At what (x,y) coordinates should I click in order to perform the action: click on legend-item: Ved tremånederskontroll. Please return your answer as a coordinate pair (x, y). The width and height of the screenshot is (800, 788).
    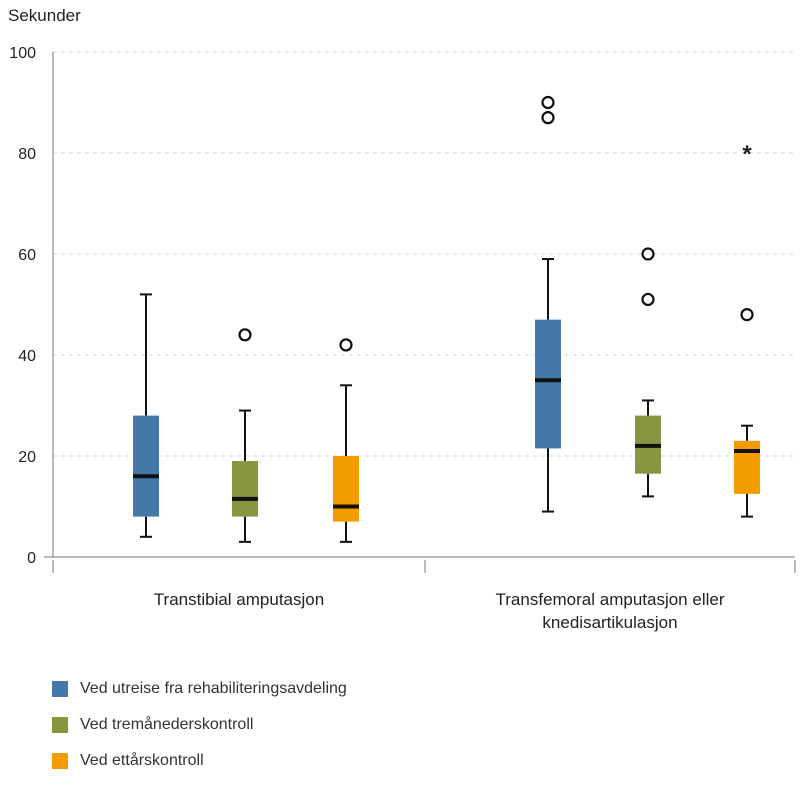
    Looking at the image, I should click on (199, 725).